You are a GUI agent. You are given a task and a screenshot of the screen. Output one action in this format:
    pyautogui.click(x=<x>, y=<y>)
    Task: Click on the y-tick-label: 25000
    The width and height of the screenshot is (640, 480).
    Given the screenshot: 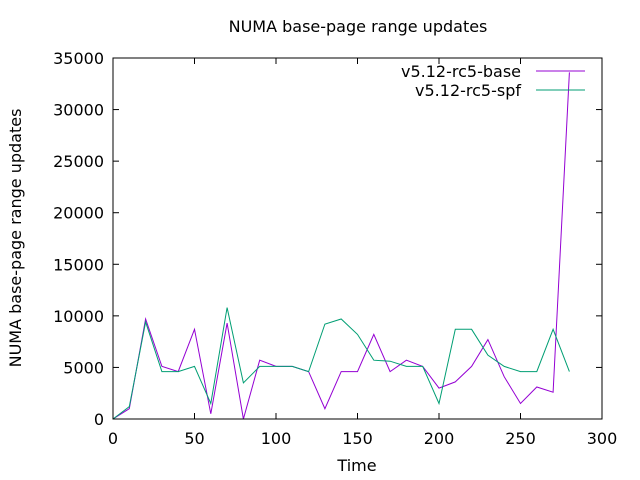 What is the action you would take?
    pyautogui.click(x=78, y=161)
    